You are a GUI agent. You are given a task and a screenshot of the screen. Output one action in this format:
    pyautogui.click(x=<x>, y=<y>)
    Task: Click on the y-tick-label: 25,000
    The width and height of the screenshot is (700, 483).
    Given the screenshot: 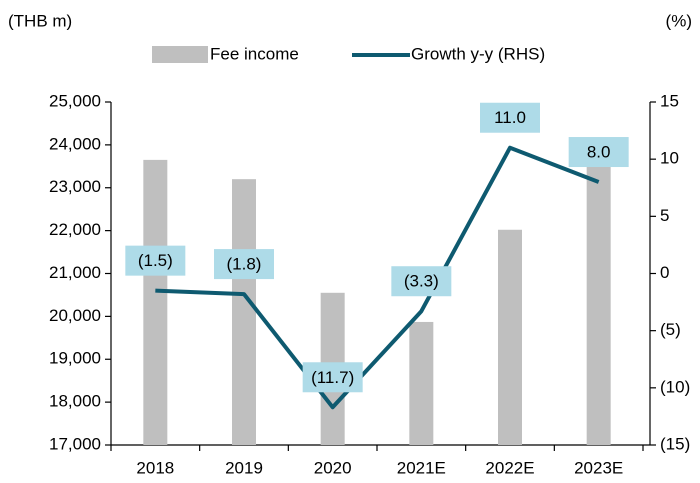 What is the action you would take?
    pyautogui.click(x=75, y=100)
    